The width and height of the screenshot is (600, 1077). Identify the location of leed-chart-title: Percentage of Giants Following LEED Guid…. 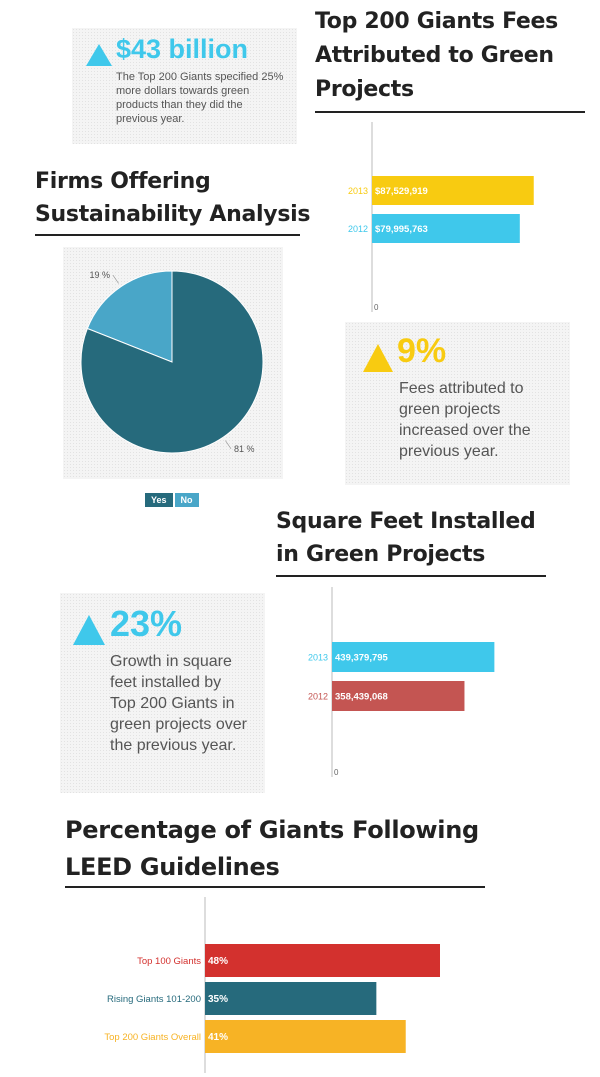
(272, 848).